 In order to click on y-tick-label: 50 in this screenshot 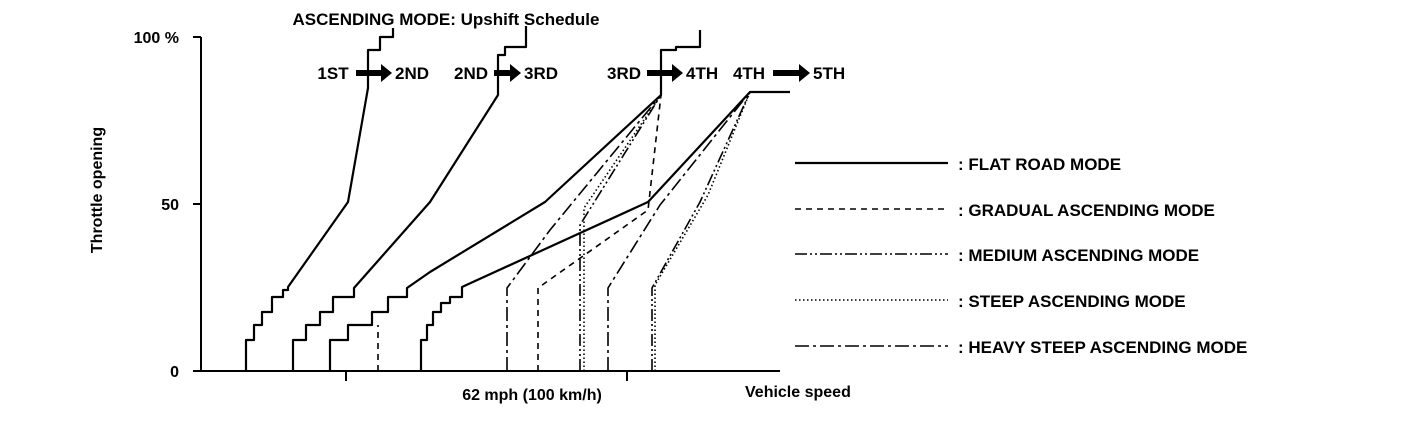, I will do `click(170, 205)`.